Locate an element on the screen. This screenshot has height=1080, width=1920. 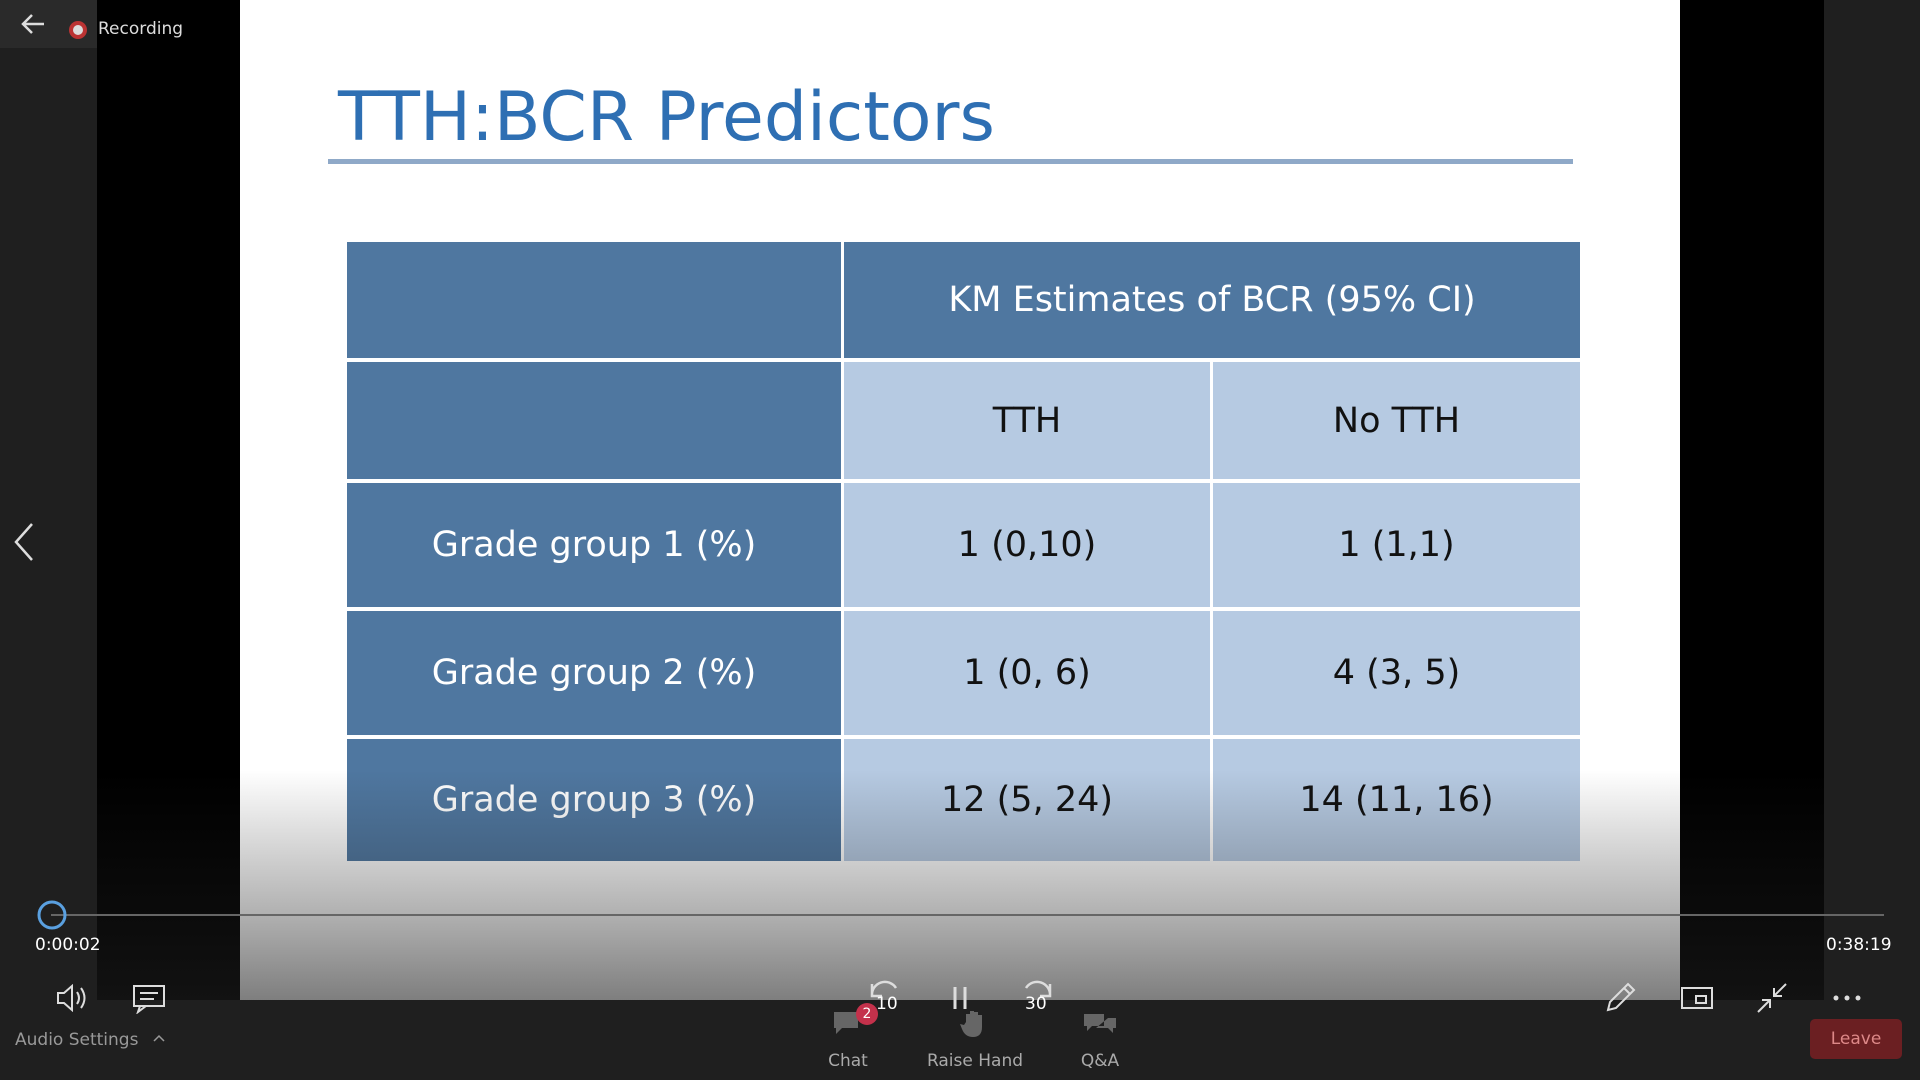
chat-icon is located at coordinates (848, 1023).